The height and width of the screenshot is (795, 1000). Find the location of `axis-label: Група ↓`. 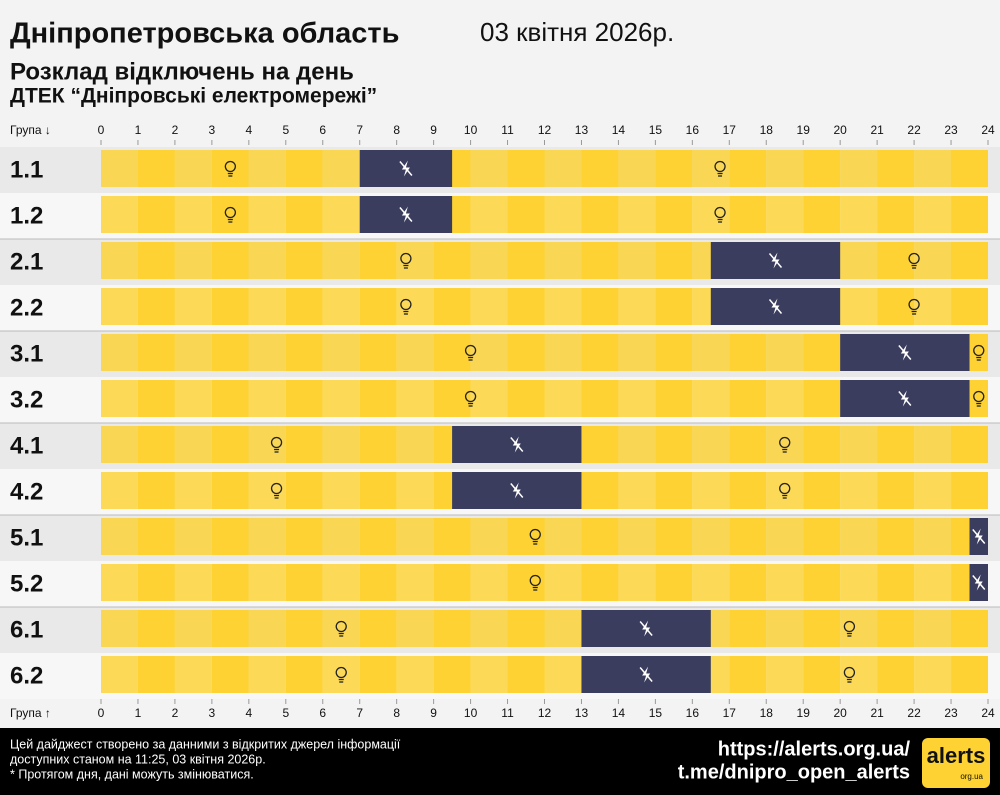

axis-label: Група ↓ is located at coordinates (30, 130).